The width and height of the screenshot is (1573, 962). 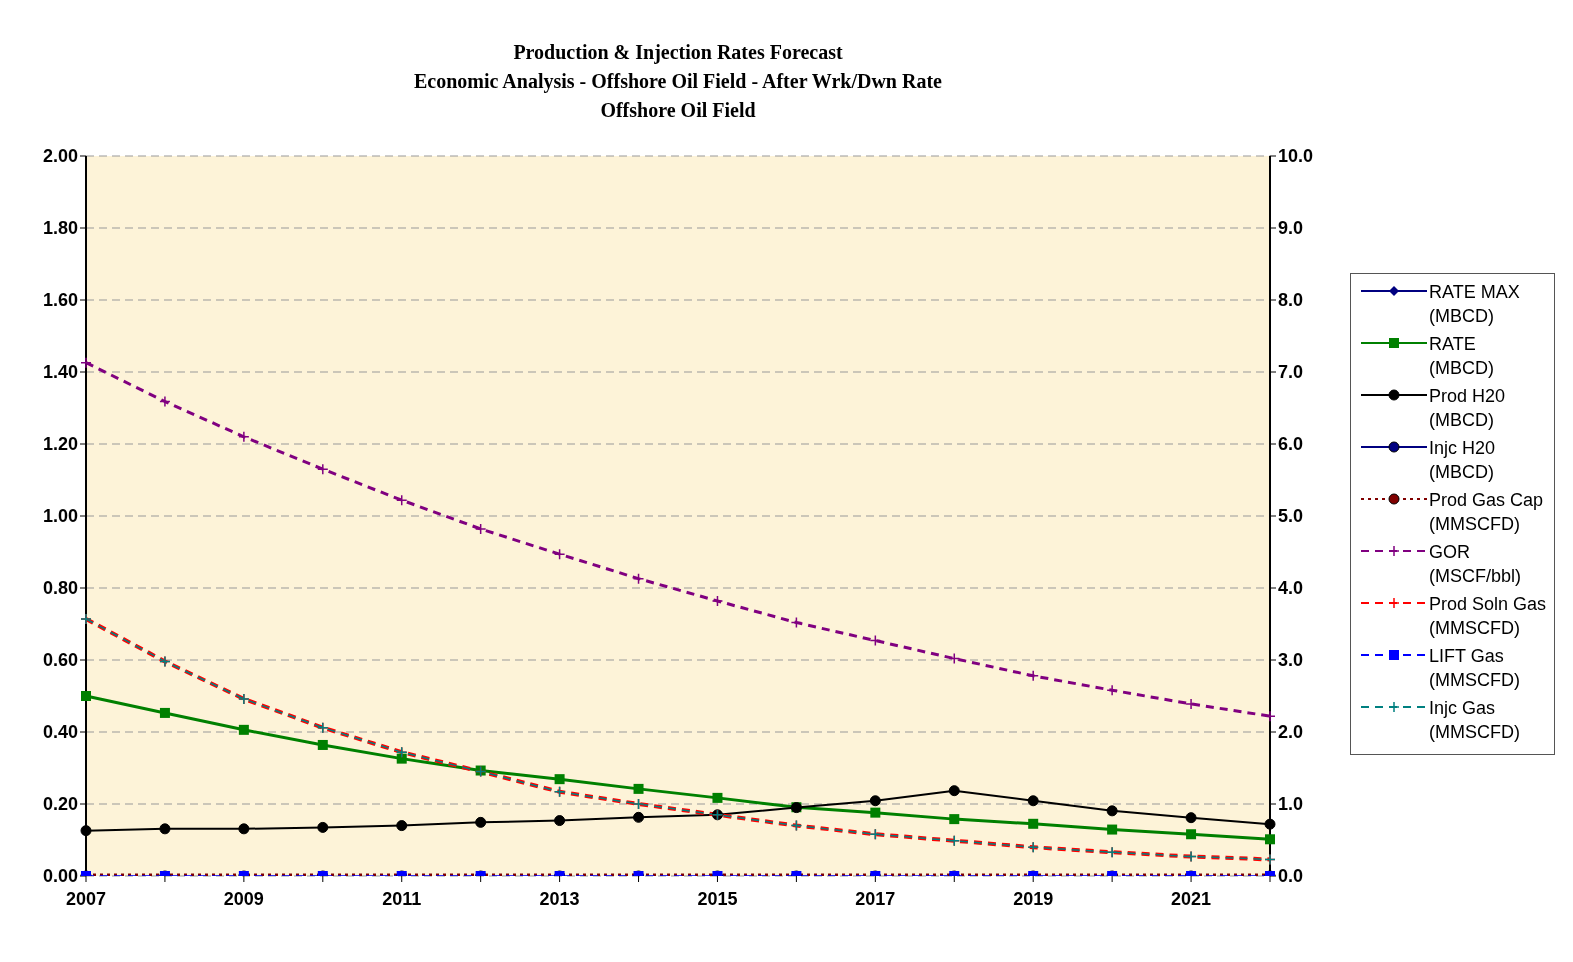 I want to click on y2-tick-label: 7.0, so click(x=1291, y=372).